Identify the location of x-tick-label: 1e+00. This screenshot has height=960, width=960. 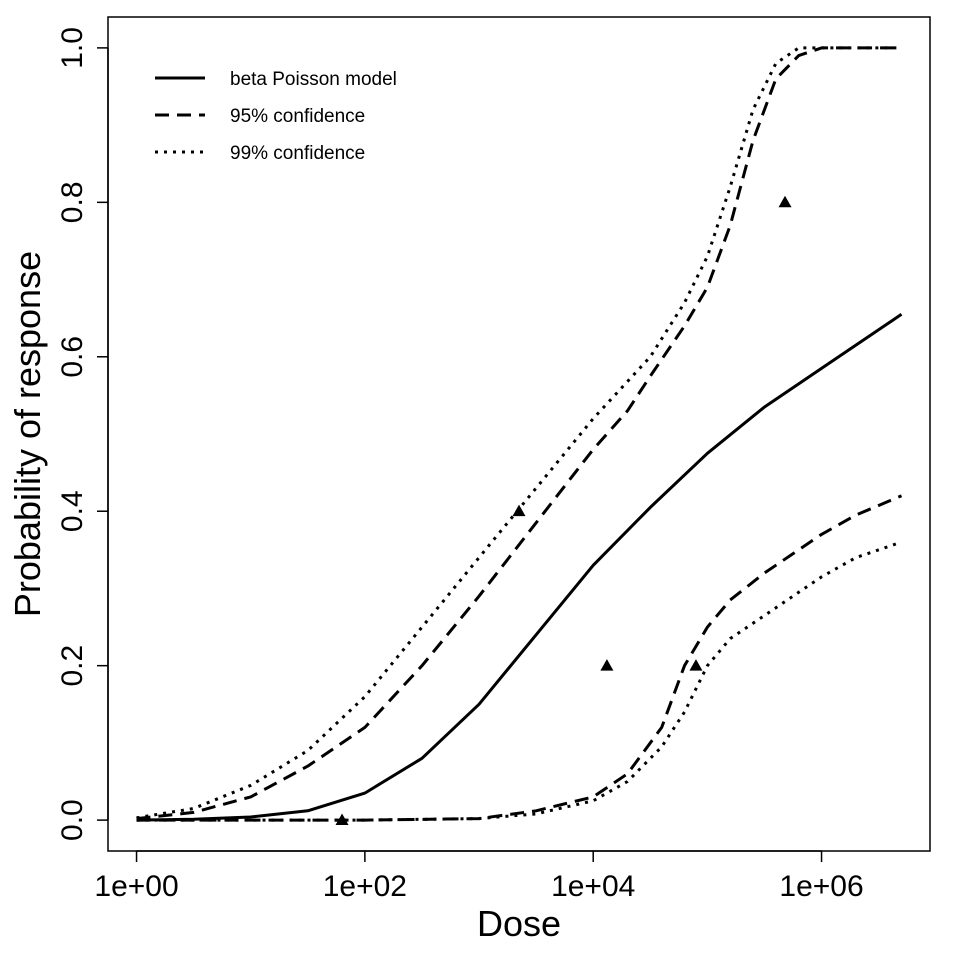
(136, 886).